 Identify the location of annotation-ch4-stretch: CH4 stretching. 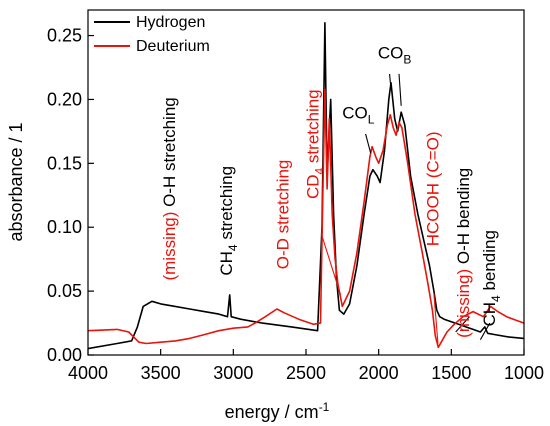
(228, 221).